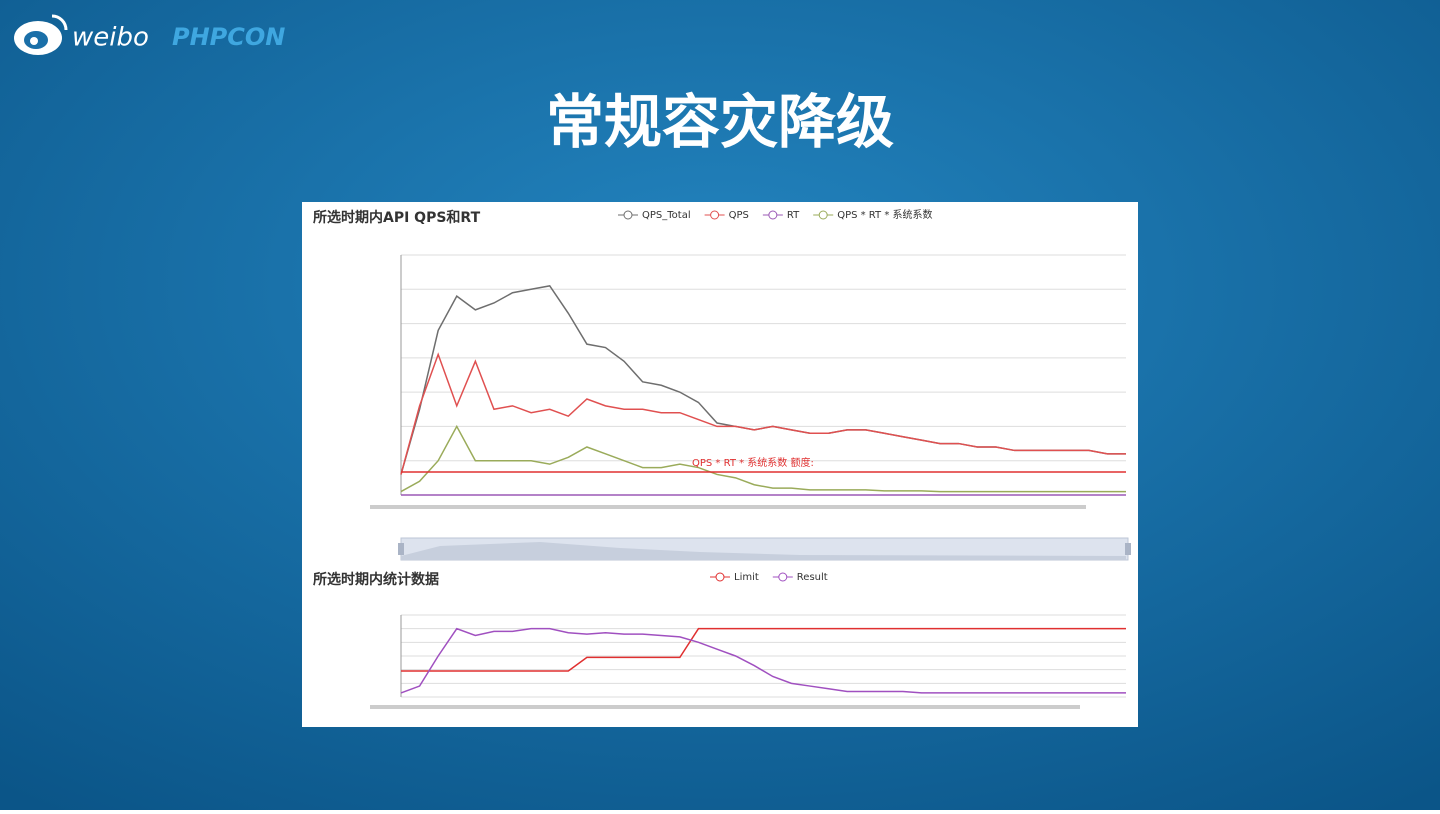 The height and width of the screenshot is (814, 1440). What do you see at coordinates (720, 122) in the screenshot?
I see `slide-title: 常规容灾降级` at bounding box center [720, 122].